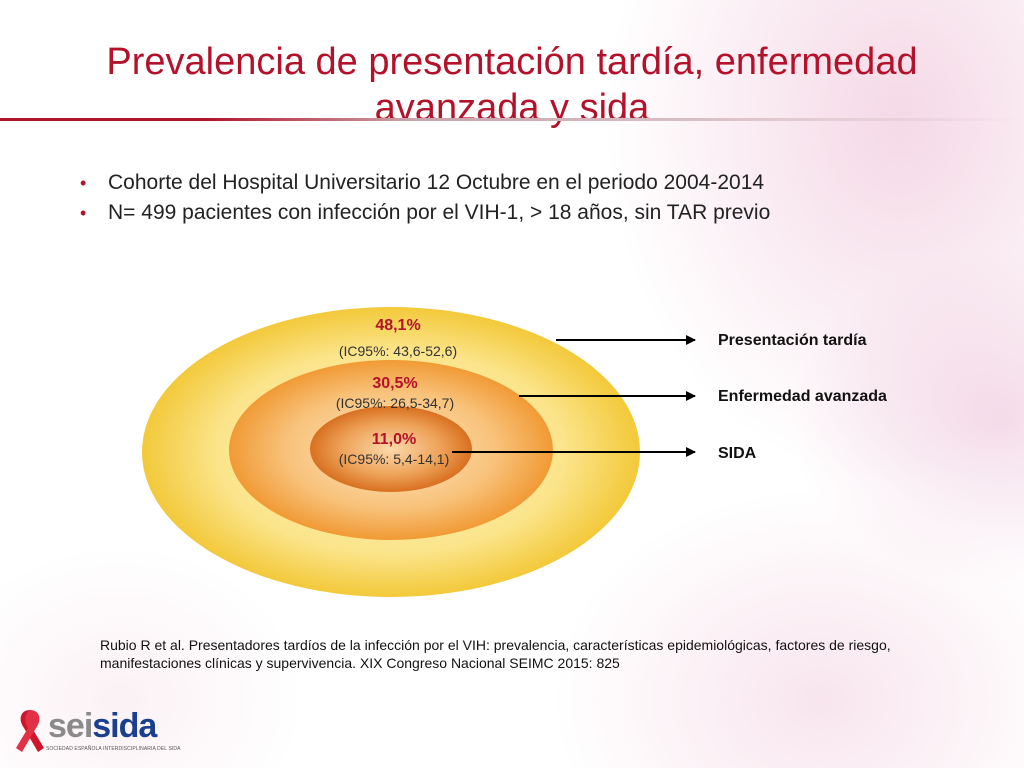 Image resolution: width=1024 pixels, height=768 pixels. Describe the element at coordinates (802, 396) in the screenshot. I see `label-enfermedad-avanzada: Enfermedad avanzada` at that location.